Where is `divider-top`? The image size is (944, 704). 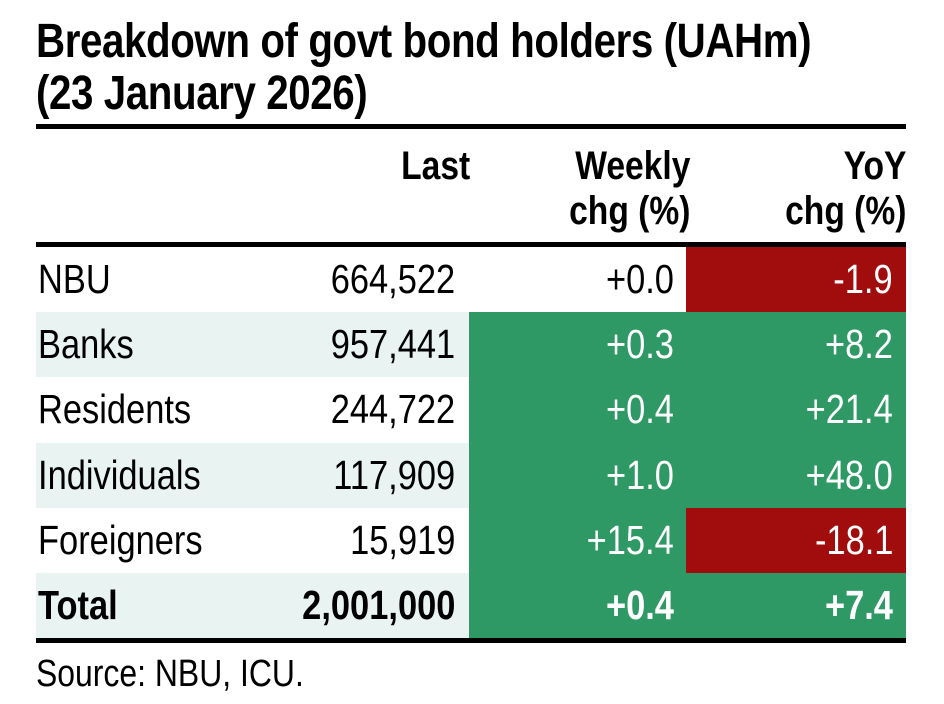 divider-top is located at coordinates (471, 126).